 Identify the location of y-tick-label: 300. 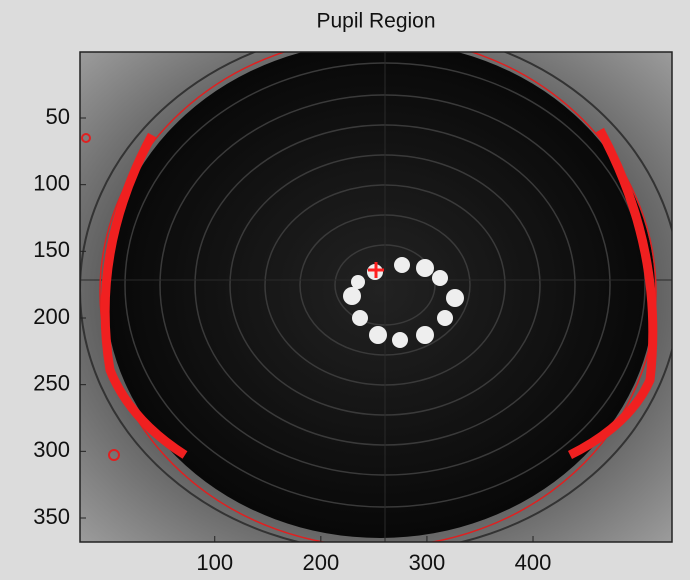
(51, 449).